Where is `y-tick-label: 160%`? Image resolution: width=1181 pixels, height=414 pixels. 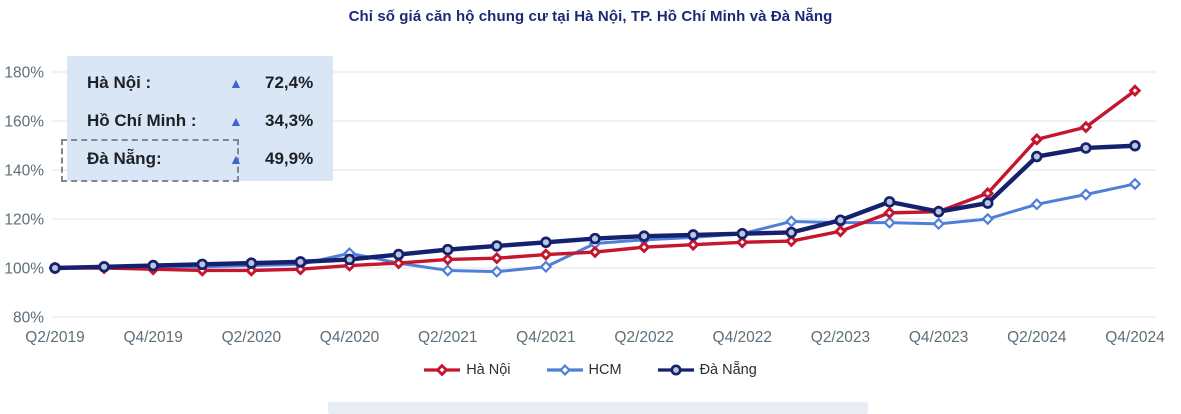
y-tick-label: 160% is located at coordinates (24, 122).